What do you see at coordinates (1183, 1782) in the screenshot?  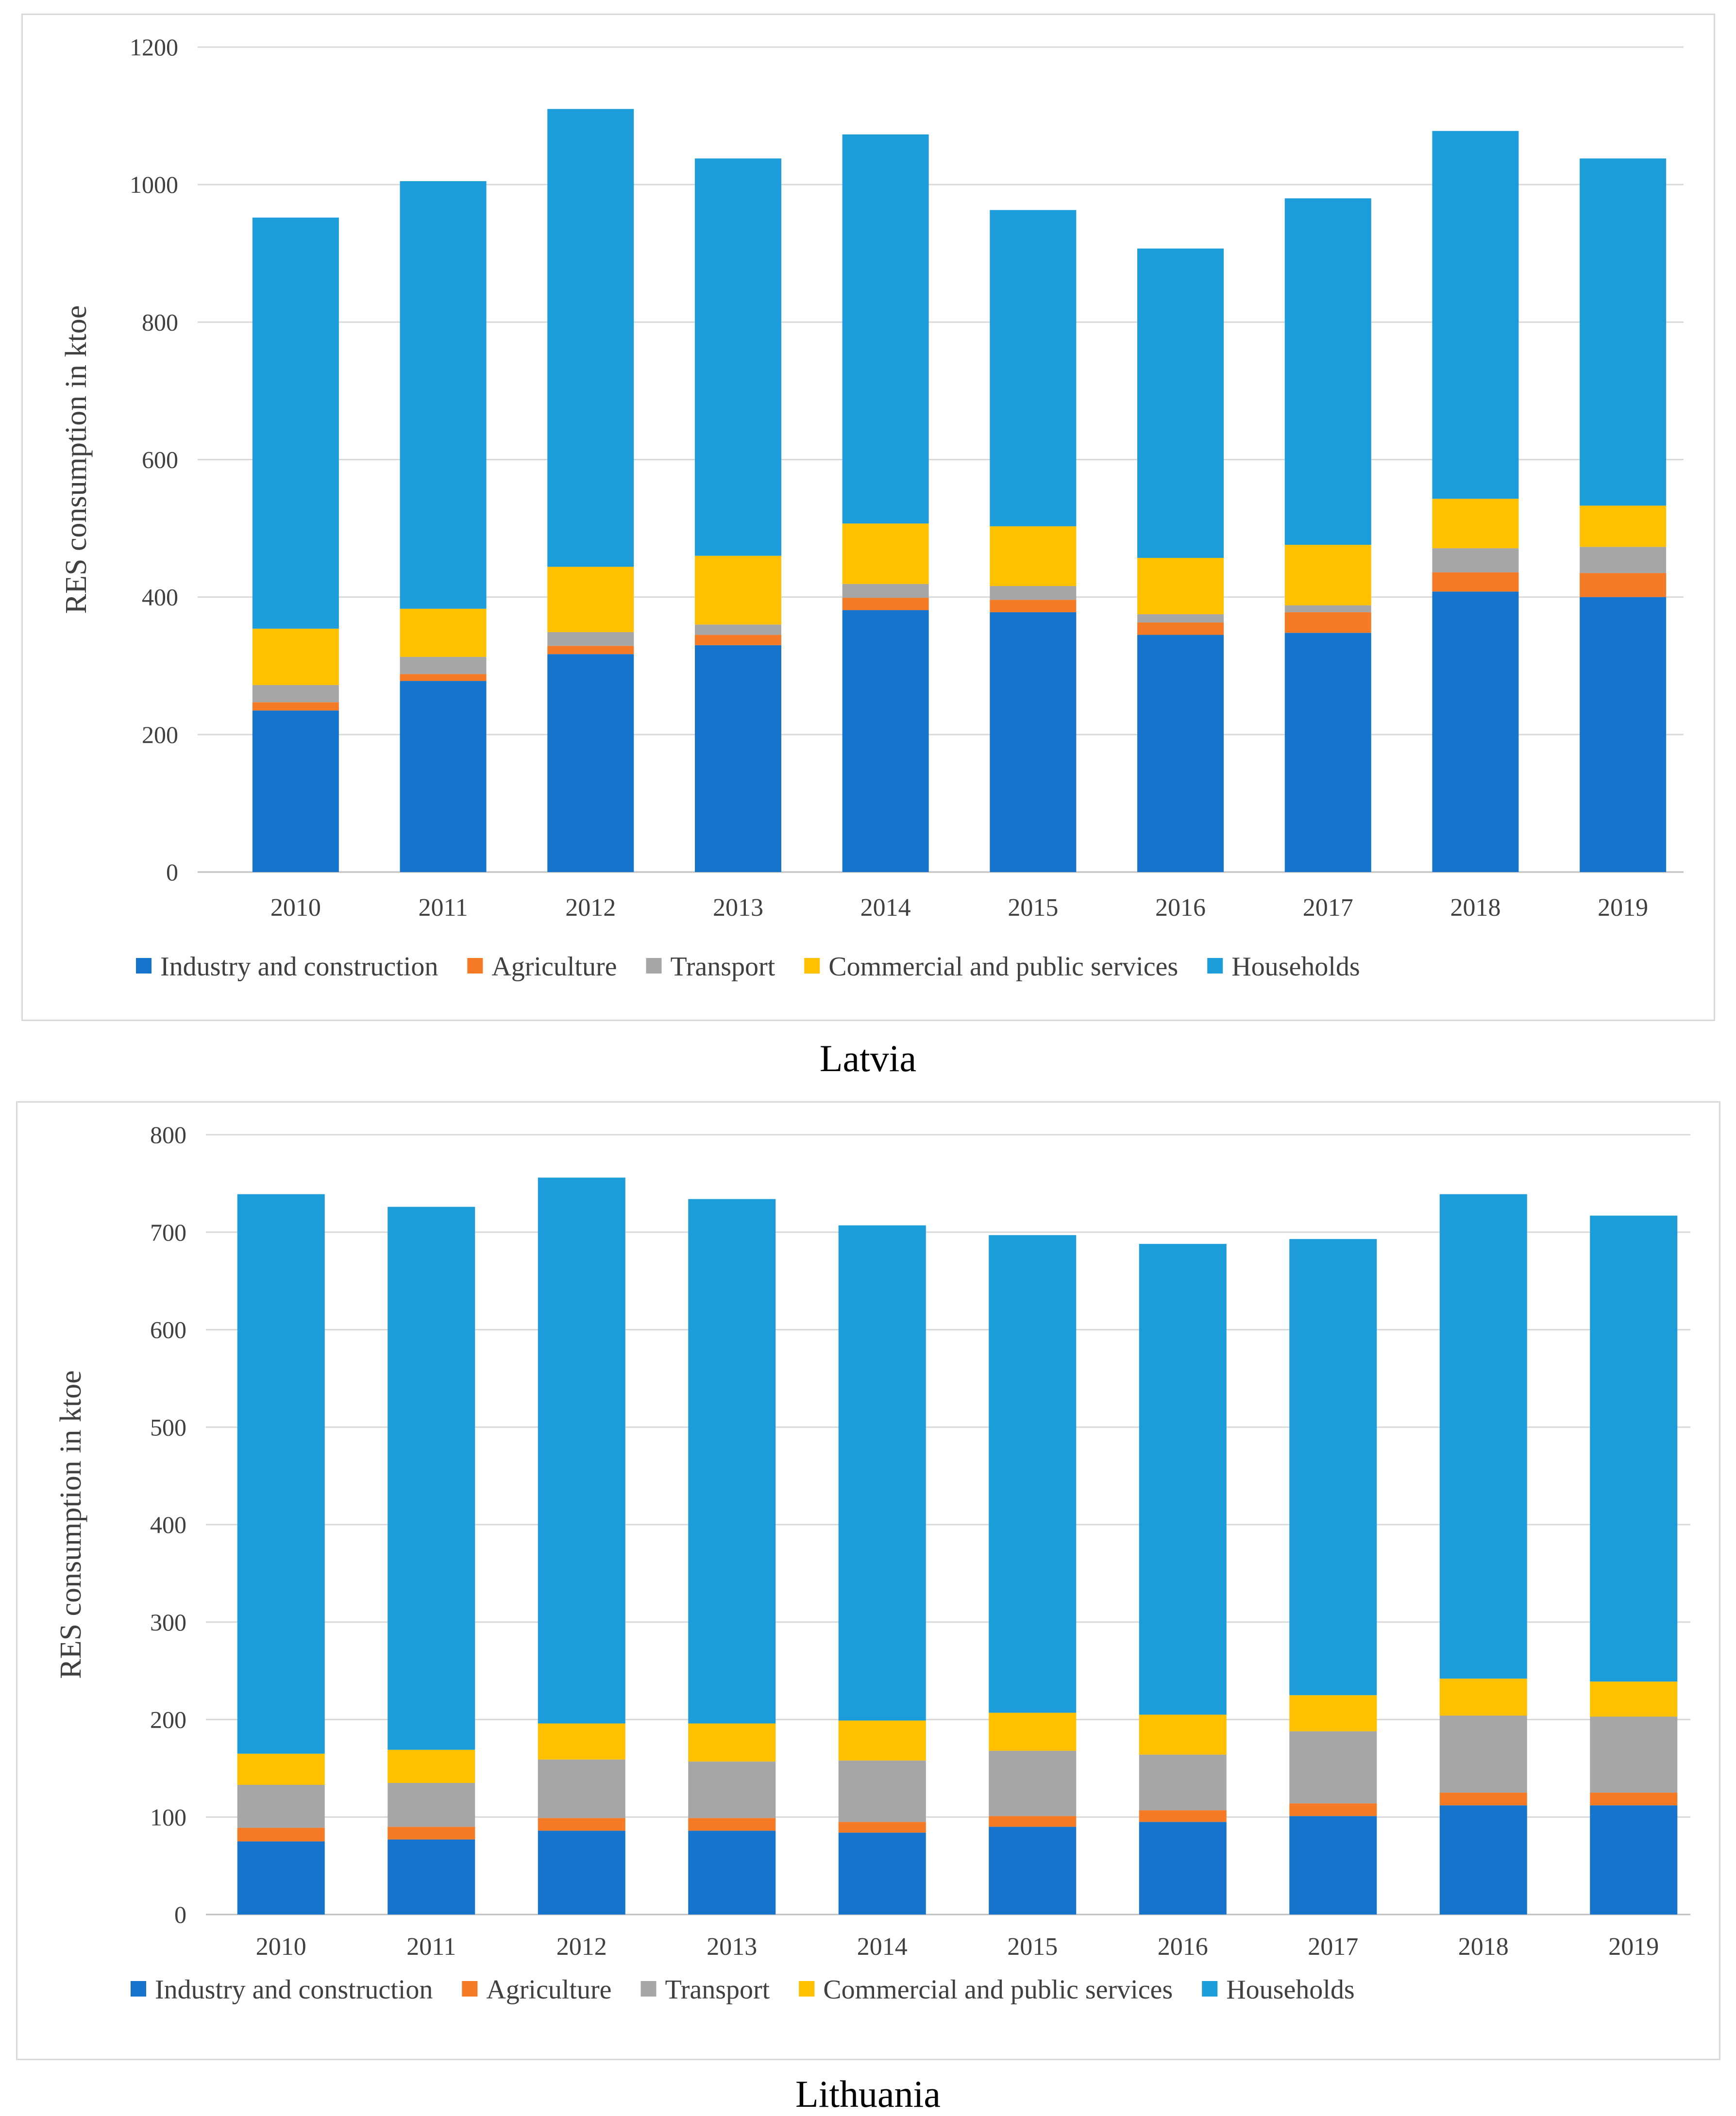 I see `lithuania-bar-transport-2016` at bounding box center [1183, 1782].